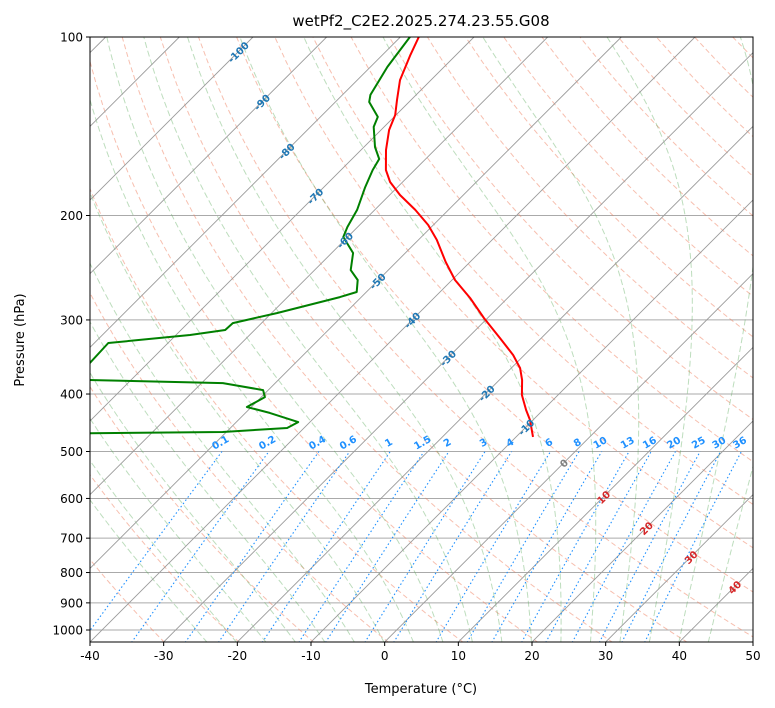 The image size is (775, 708). Describe the element at coordinates (195, 407) in the screenshot. I see `dewpoint-line` at that location.